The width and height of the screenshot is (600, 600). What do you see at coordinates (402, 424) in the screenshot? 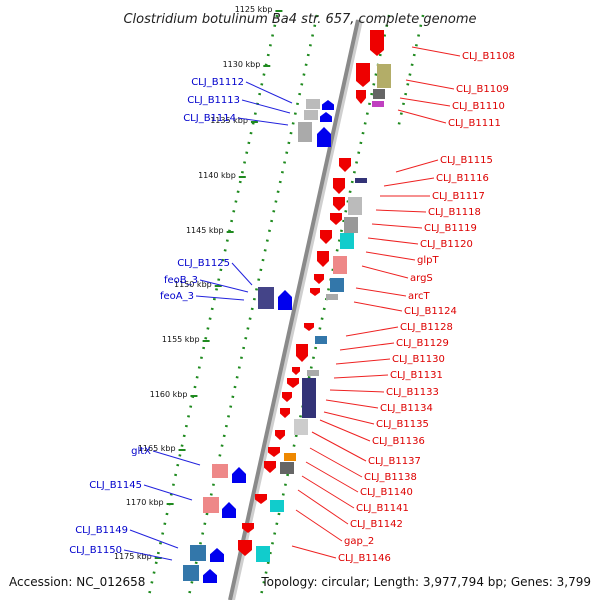
I see `gene-label-clj_b1135: CLJ_B1135` at bounding box center [402, 424].